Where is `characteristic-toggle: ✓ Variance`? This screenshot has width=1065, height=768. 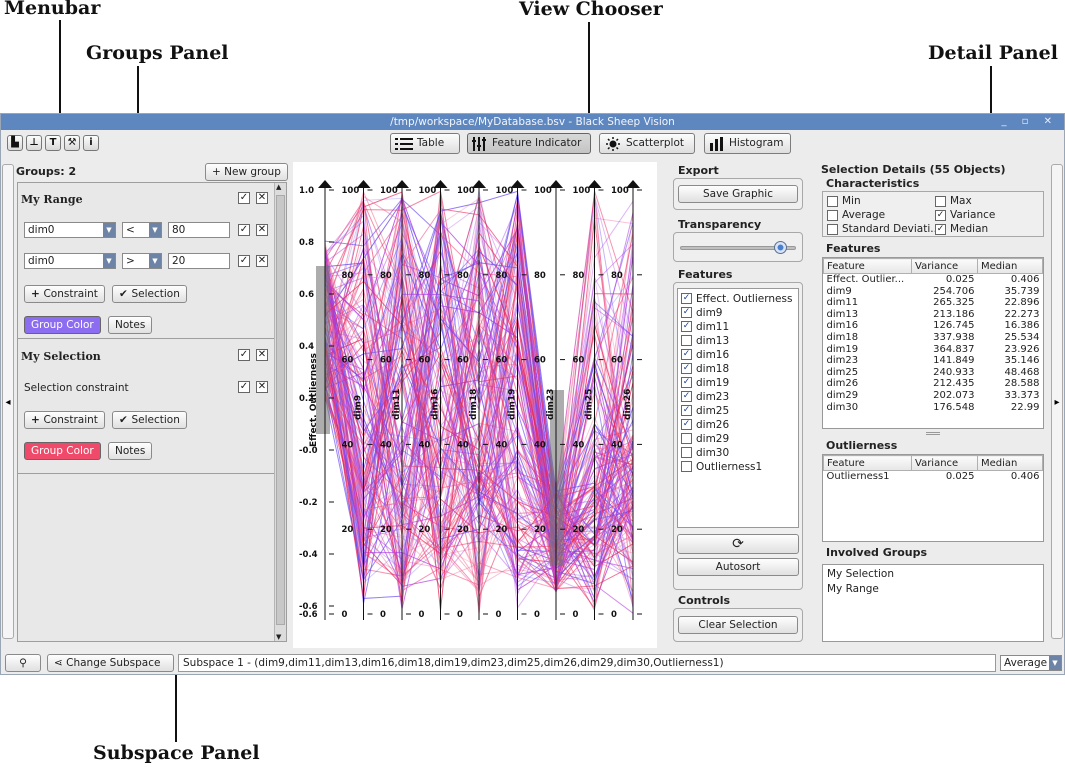 characteristic-toggle: ✓ Variance is located at coordinates (965, 215).